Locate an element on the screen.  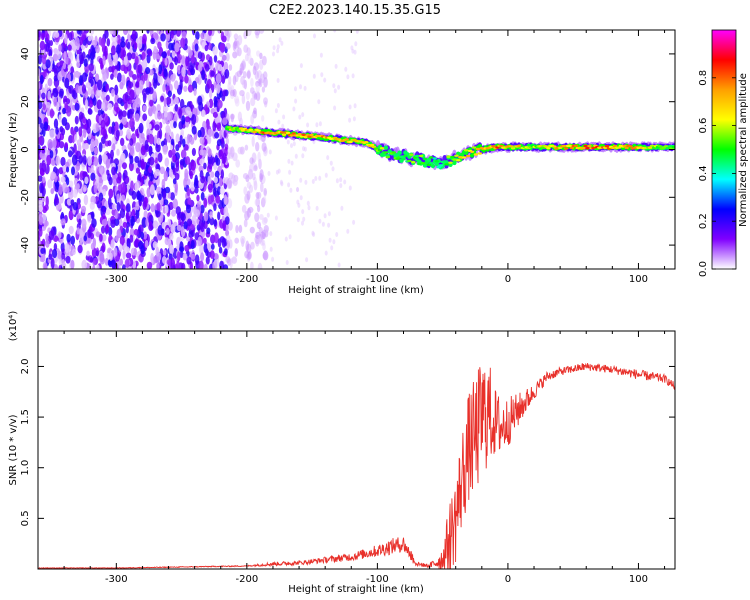
x-tick-label: -300 is located at coordinates (116, 579).